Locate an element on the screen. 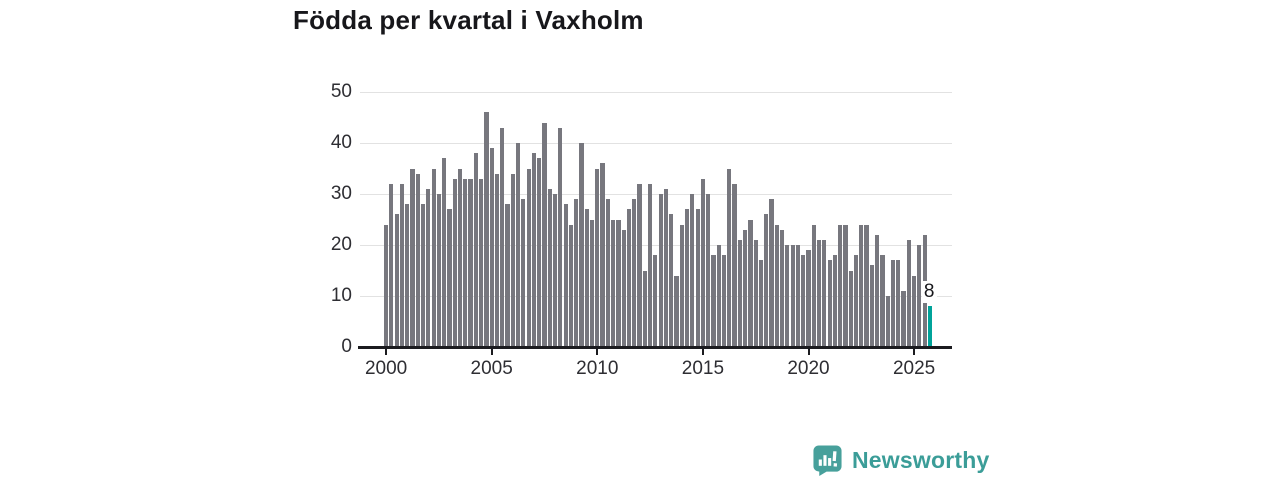 This screenshot has width=1280, height=480. mini-bar-chart-glyph is located at coordinates (828, 459).